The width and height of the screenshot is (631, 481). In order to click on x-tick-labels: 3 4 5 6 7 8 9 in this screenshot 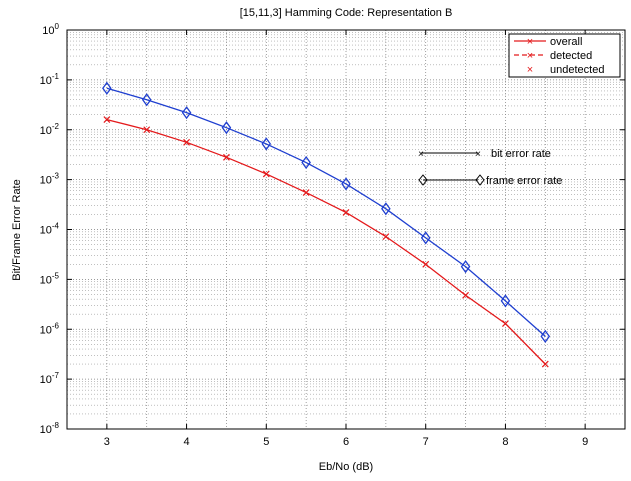, I will do `click(346, 442)`.